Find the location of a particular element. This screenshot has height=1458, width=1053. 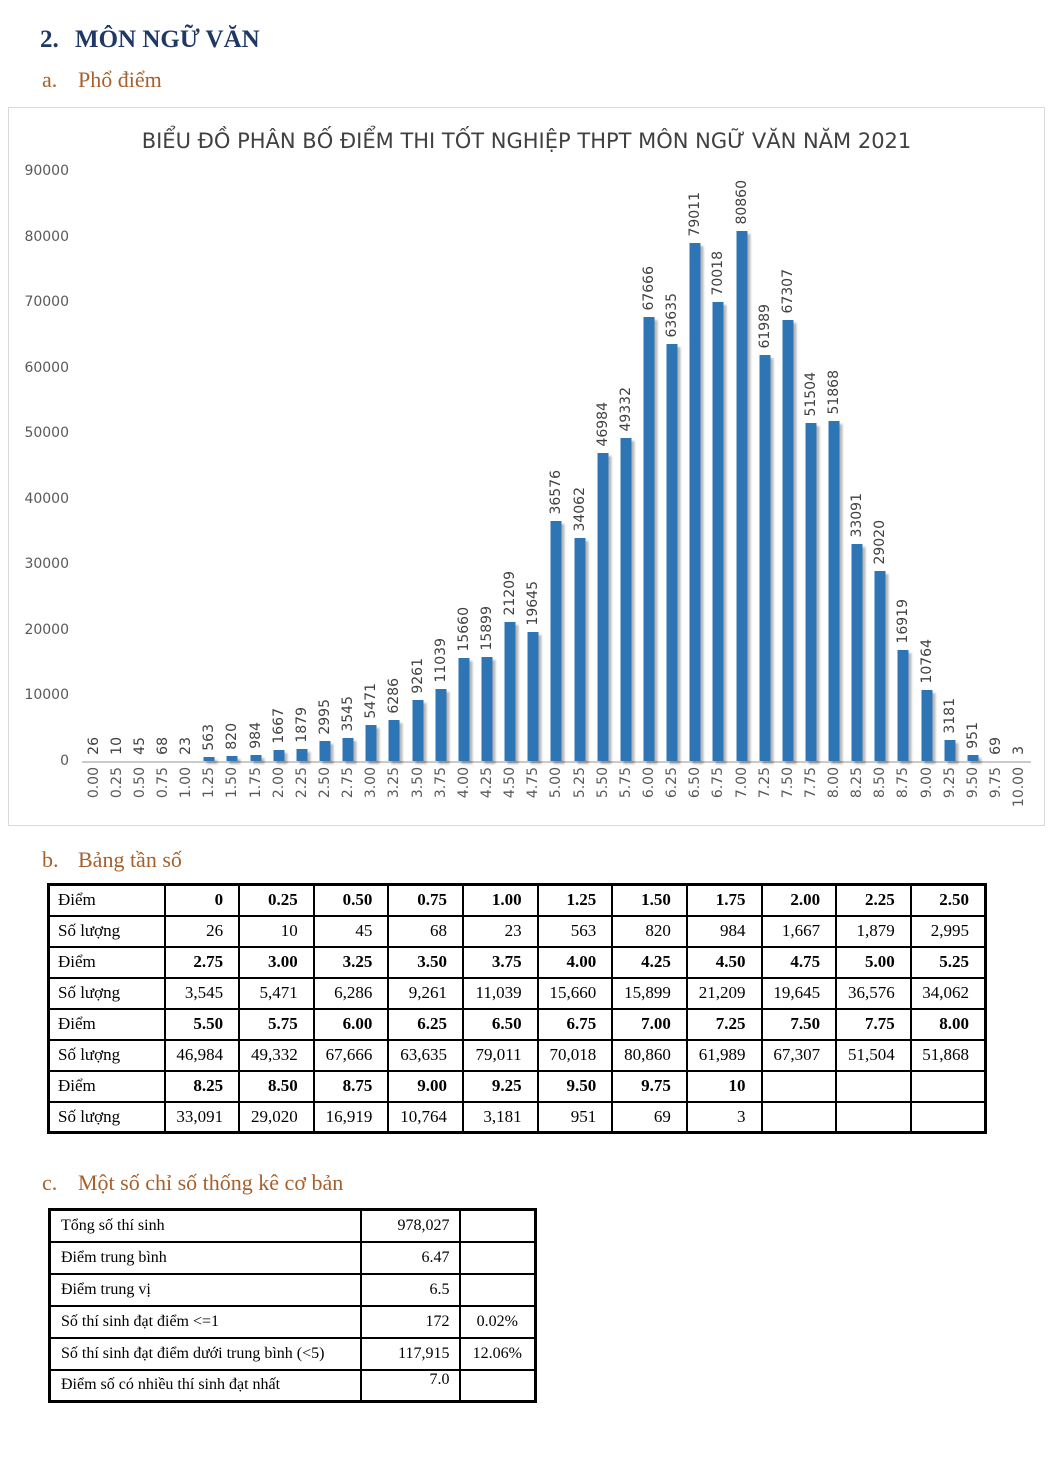

x-axis-label: 4.00 is located at coordinates (463, 783).